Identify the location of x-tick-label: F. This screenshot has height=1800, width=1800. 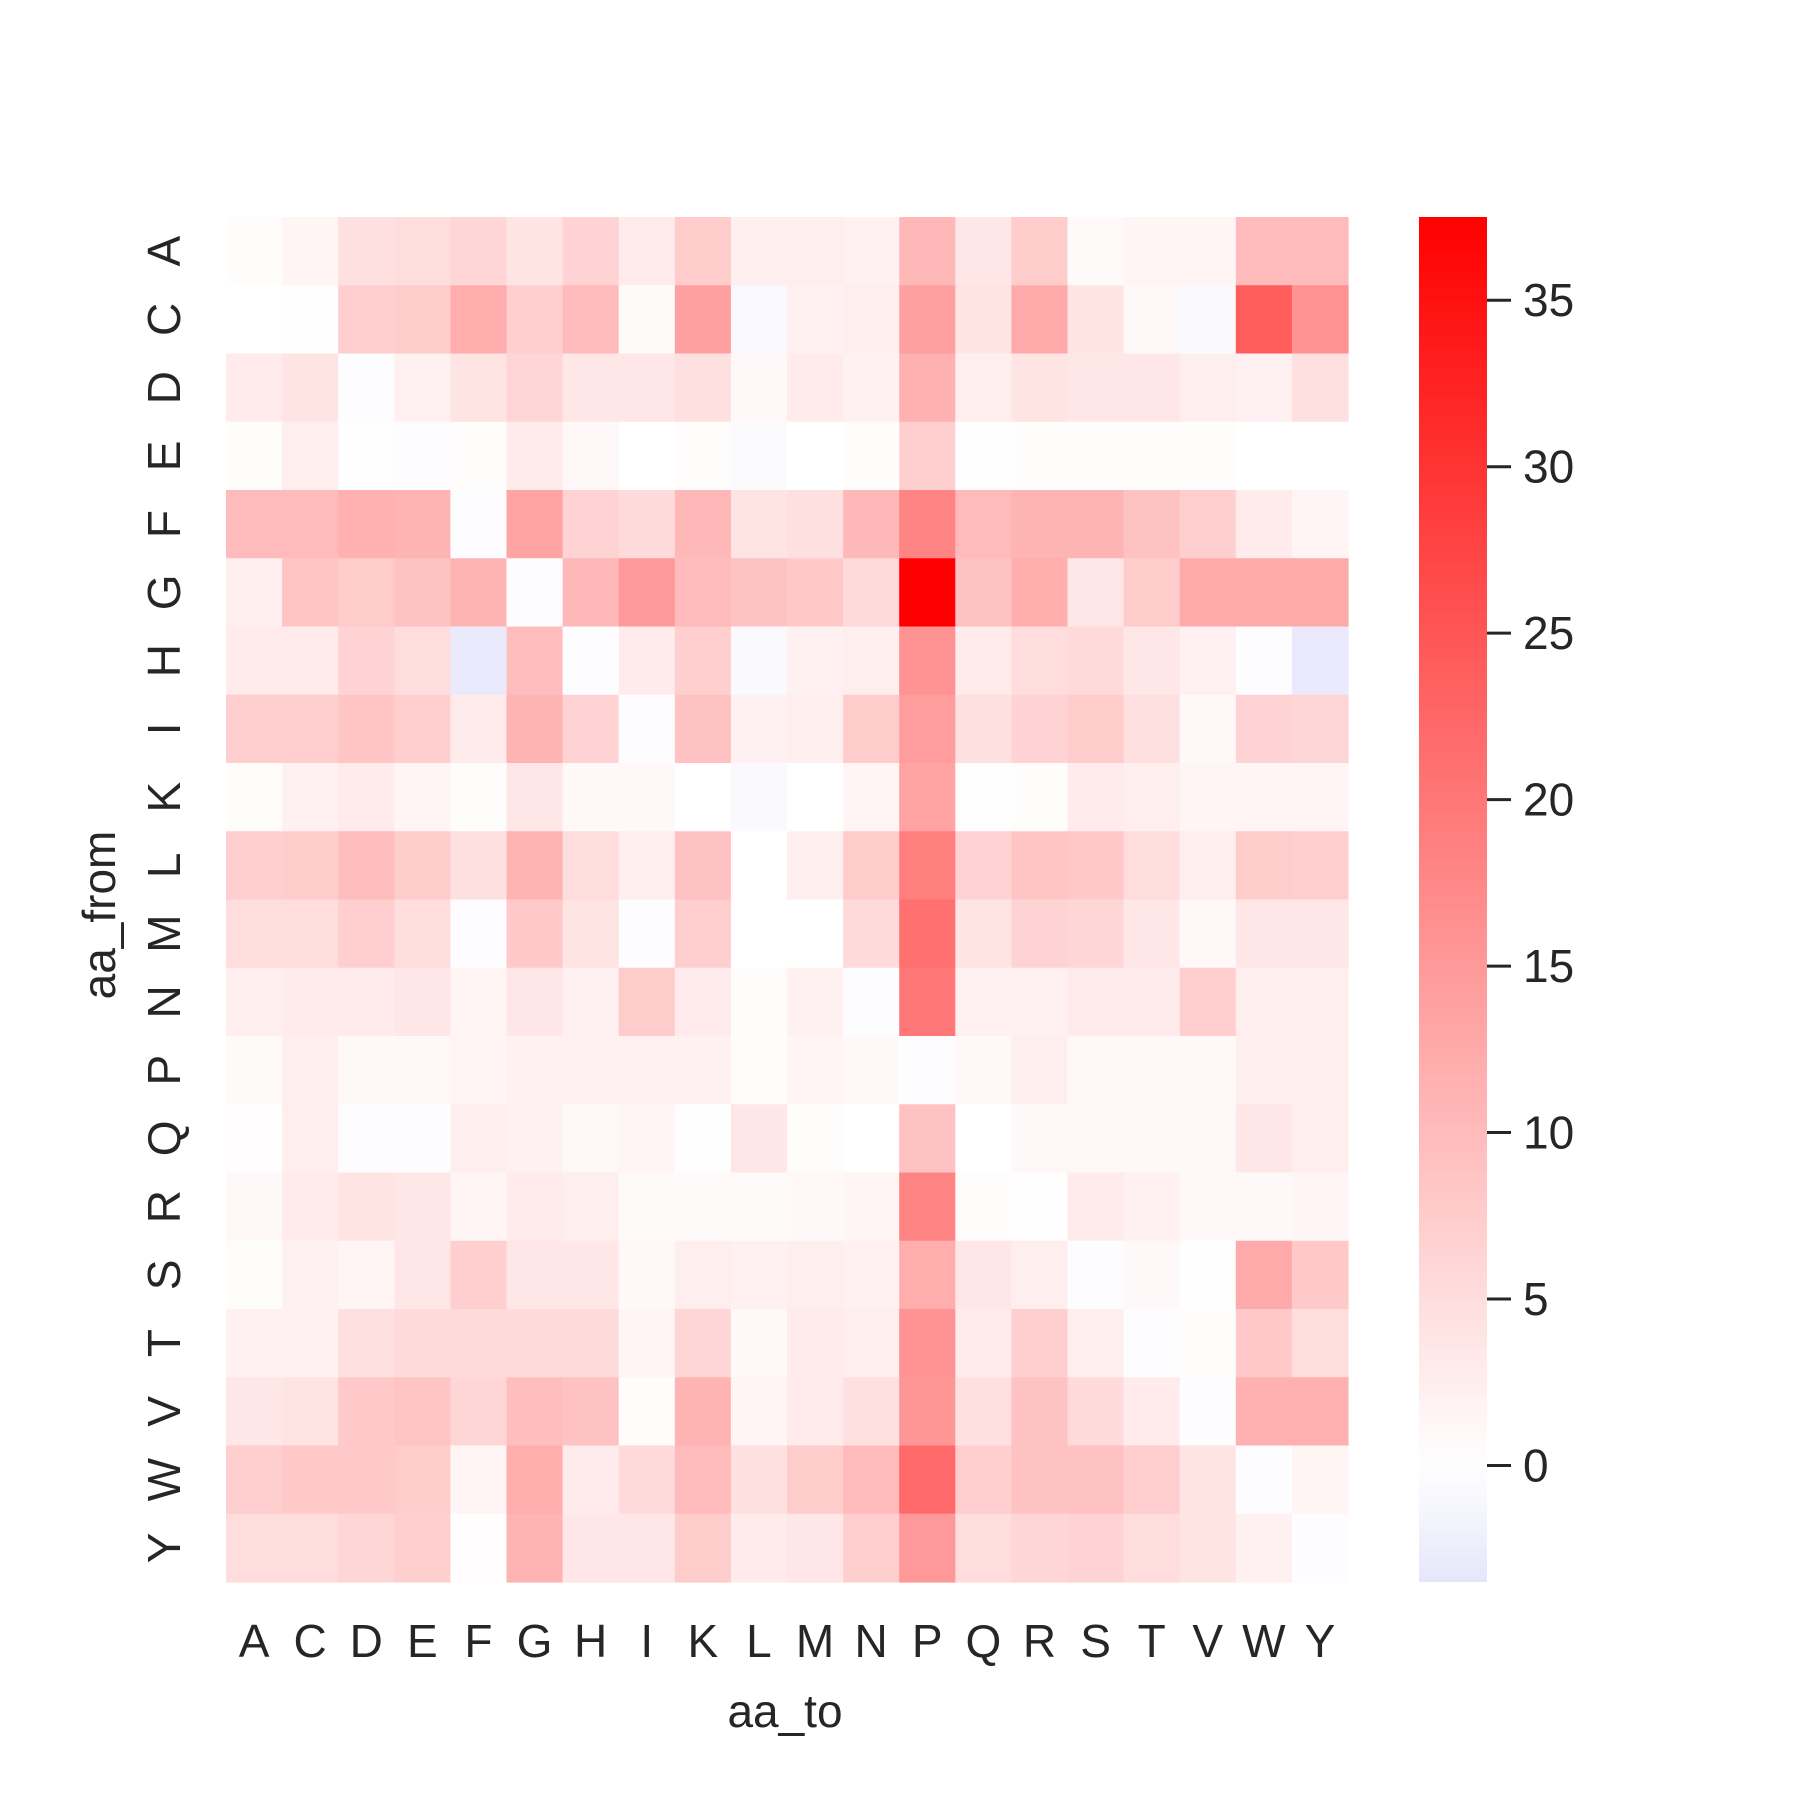
(478, 1641).